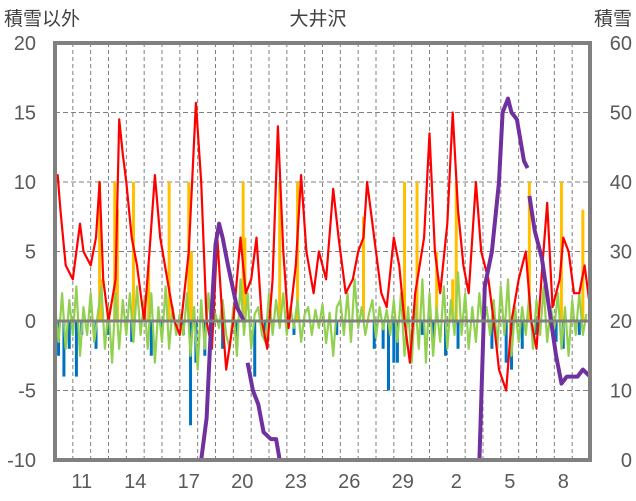  What do you see at coordinates (81, 482) in the screenshot?
I see `x-tick-label: 11` at bounding box center [81, 482].